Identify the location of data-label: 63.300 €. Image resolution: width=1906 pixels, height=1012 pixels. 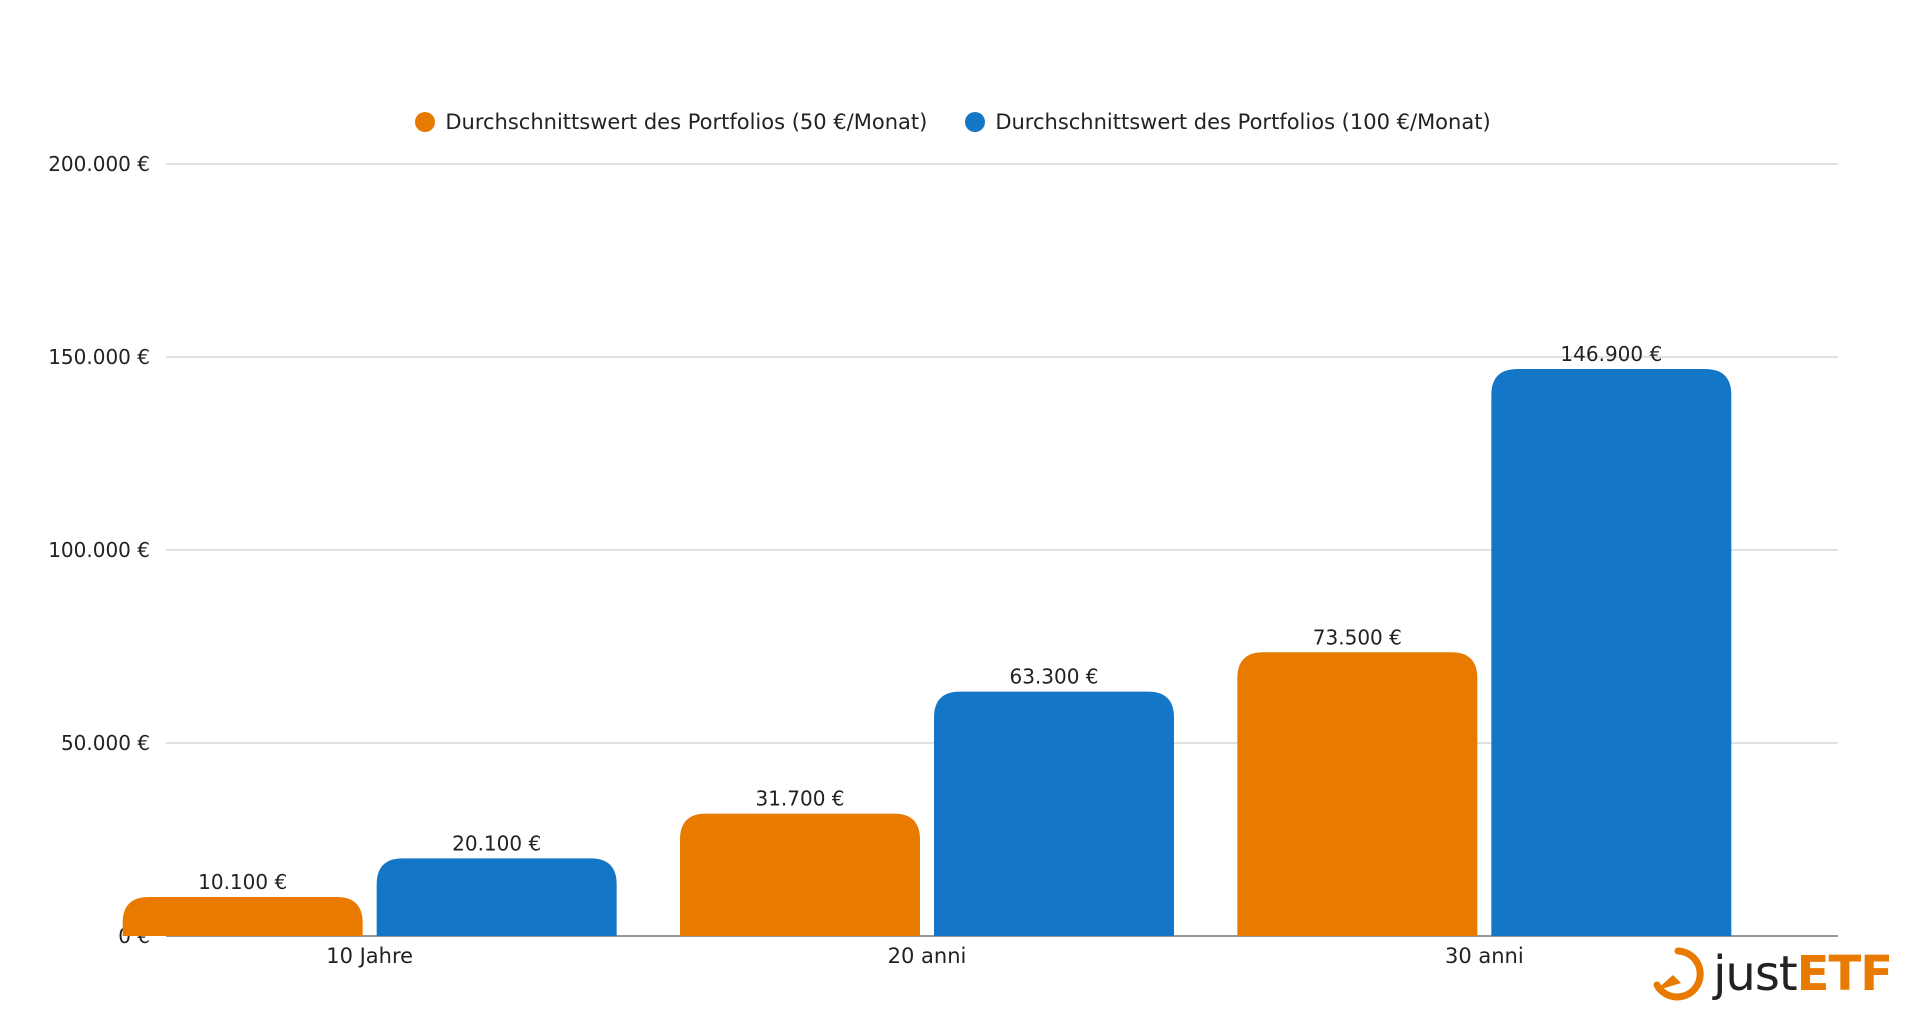
(1053, 677).